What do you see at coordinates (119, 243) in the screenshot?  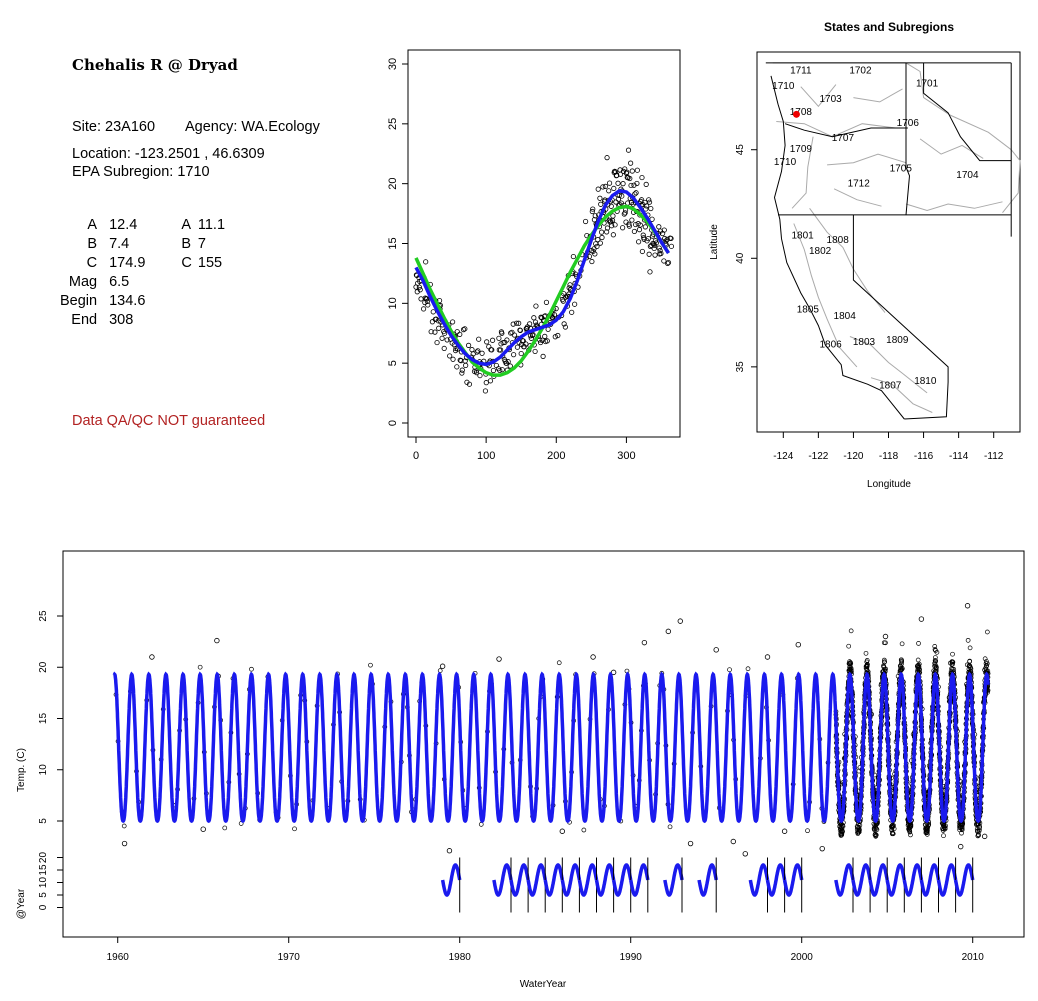 I see `param-value: 7.4` at bounding box center [119, 243].